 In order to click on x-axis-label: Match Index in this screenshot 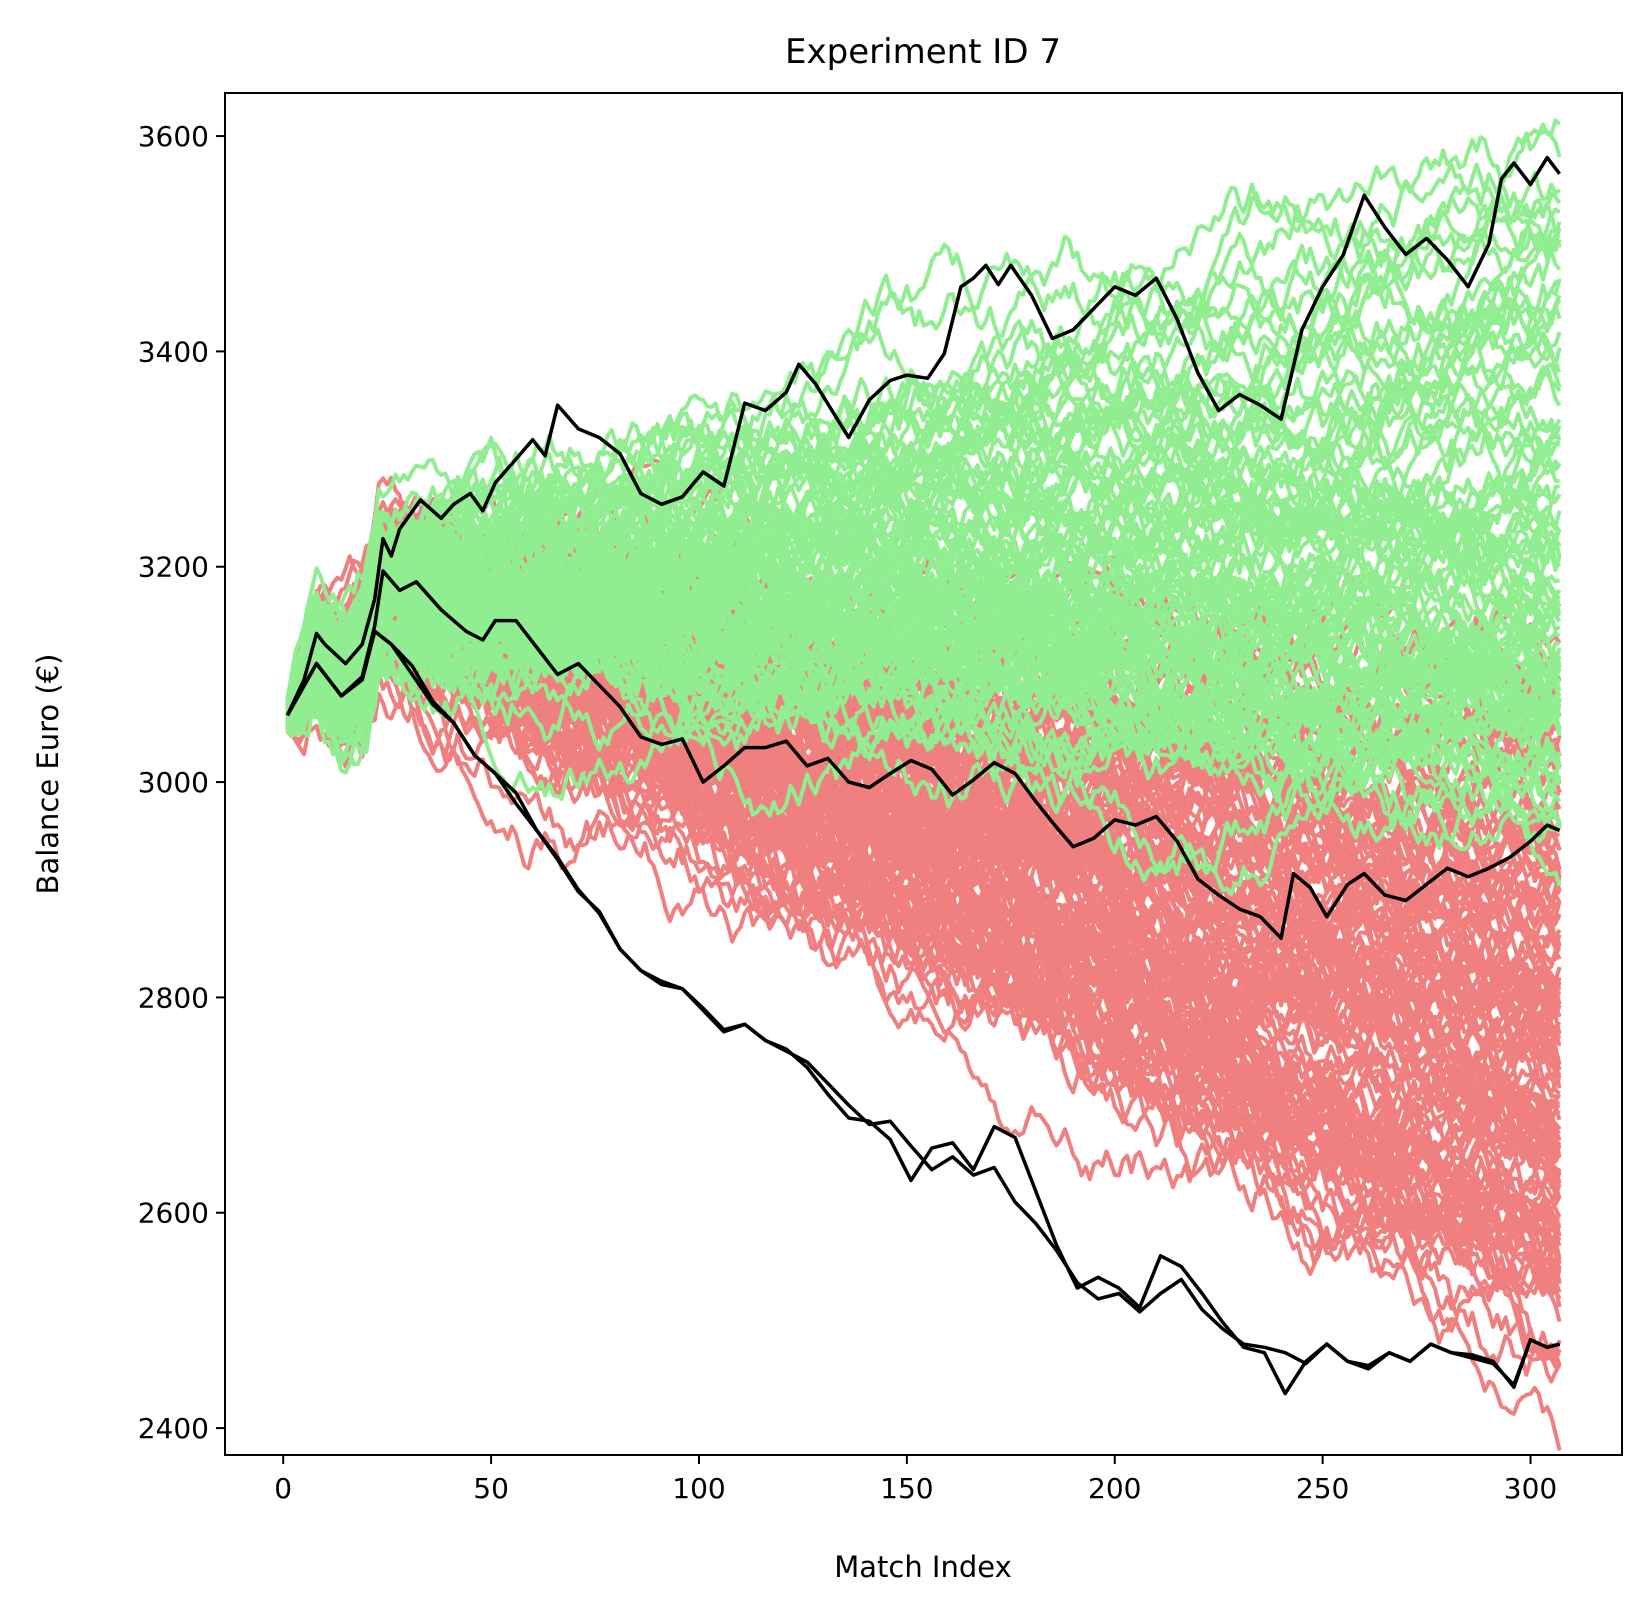, I will do `click(923, 1567)`.